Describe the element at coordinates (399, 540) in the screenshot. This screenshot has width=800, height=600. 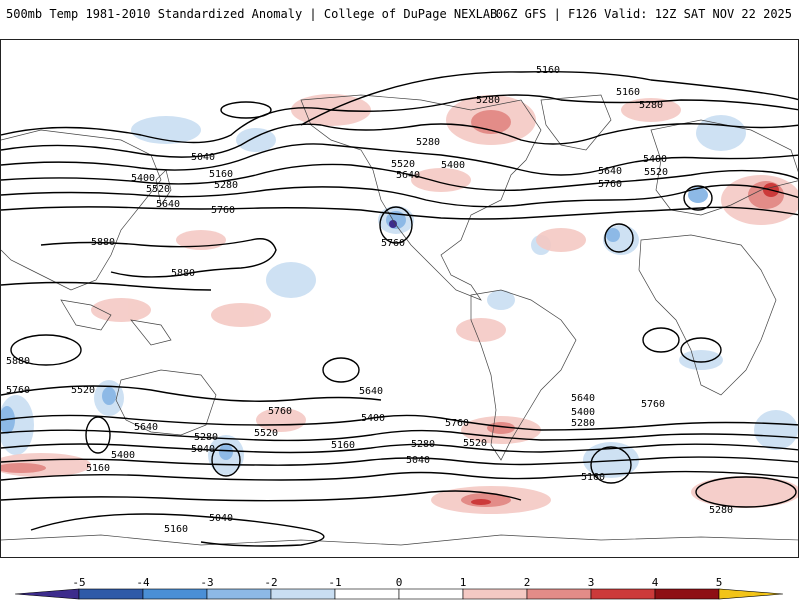
I see `antarctica-outline` at that location.